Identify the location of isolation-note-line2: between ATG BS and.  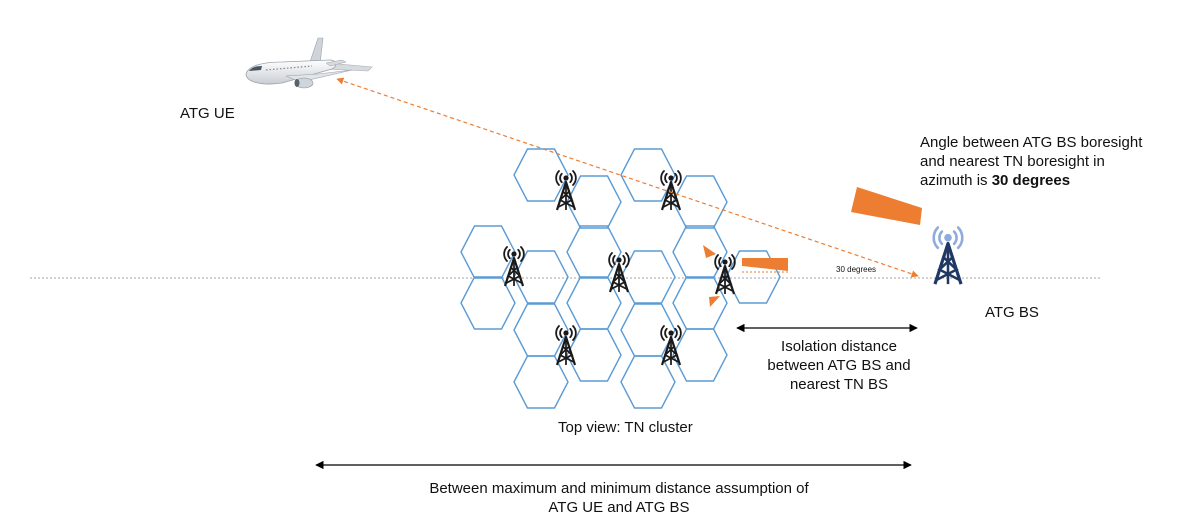
(839, 365).